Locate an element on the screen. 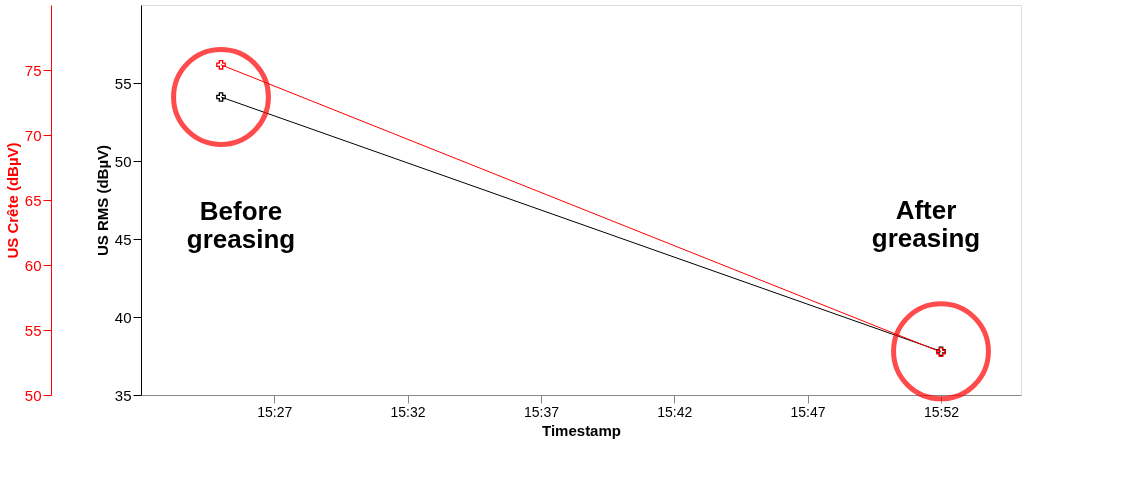  annotation: Before greasing is located at coordinates (241, 225).